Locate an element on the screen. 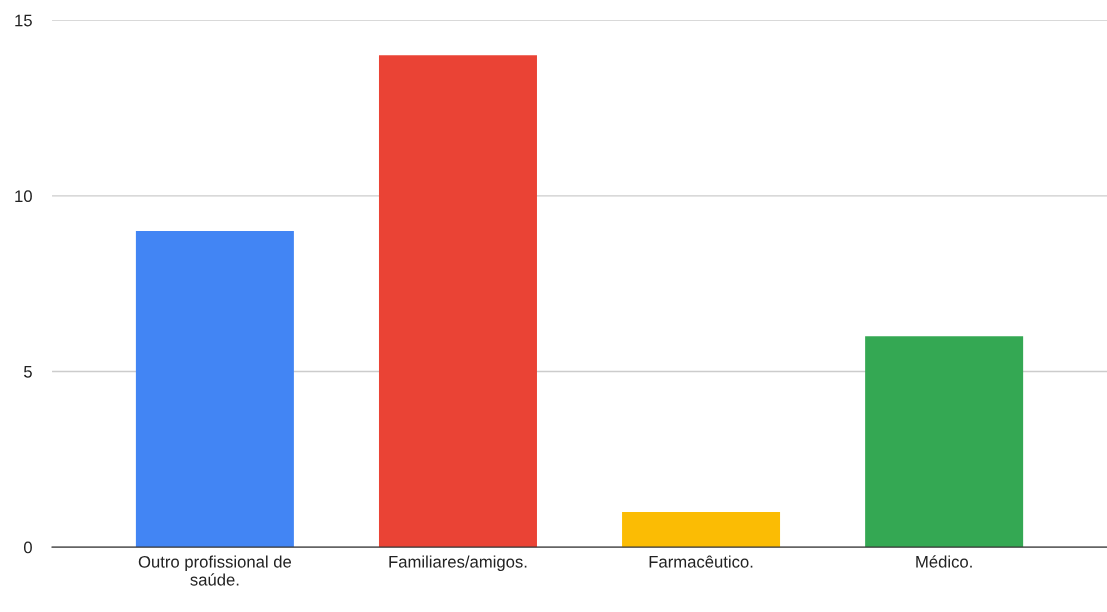 This screenshot has height=612, width=1107. x-tick-label: Outro profissional de saúde. is located at coordinates (215, 570).